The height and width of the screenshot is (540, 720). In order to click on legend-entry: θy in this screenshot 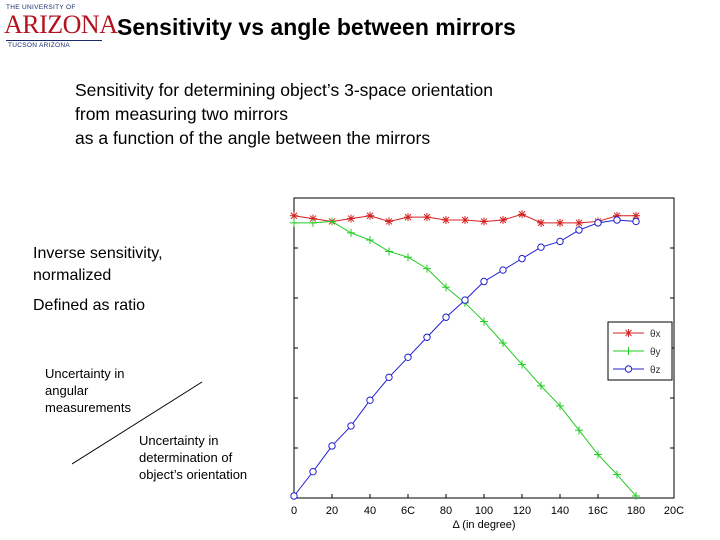, I will do `click(637, 352)`.